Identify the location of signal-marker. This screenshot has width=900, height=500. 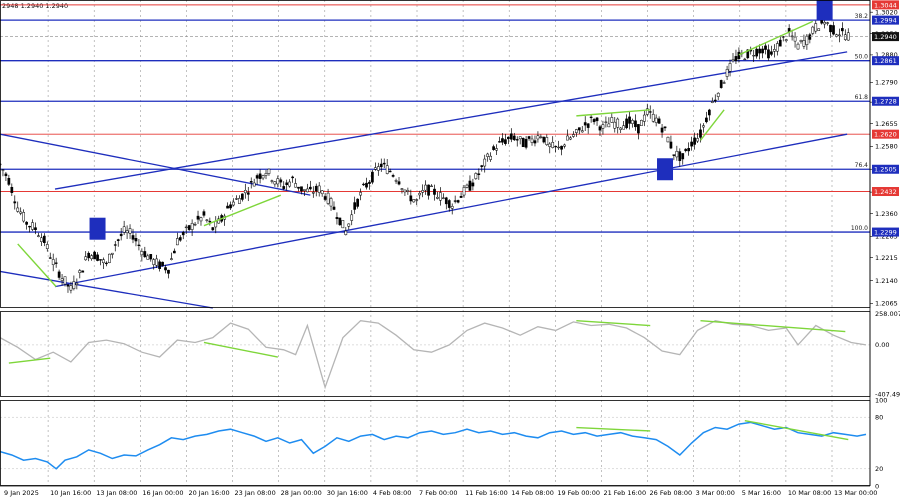
(824, 10).